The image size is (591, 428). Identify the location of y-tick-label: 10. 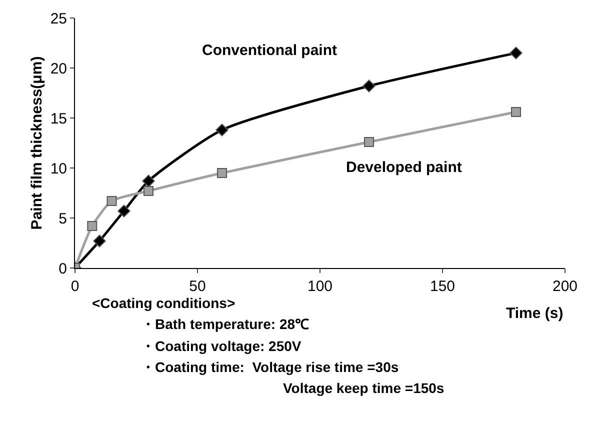
(58, 169).